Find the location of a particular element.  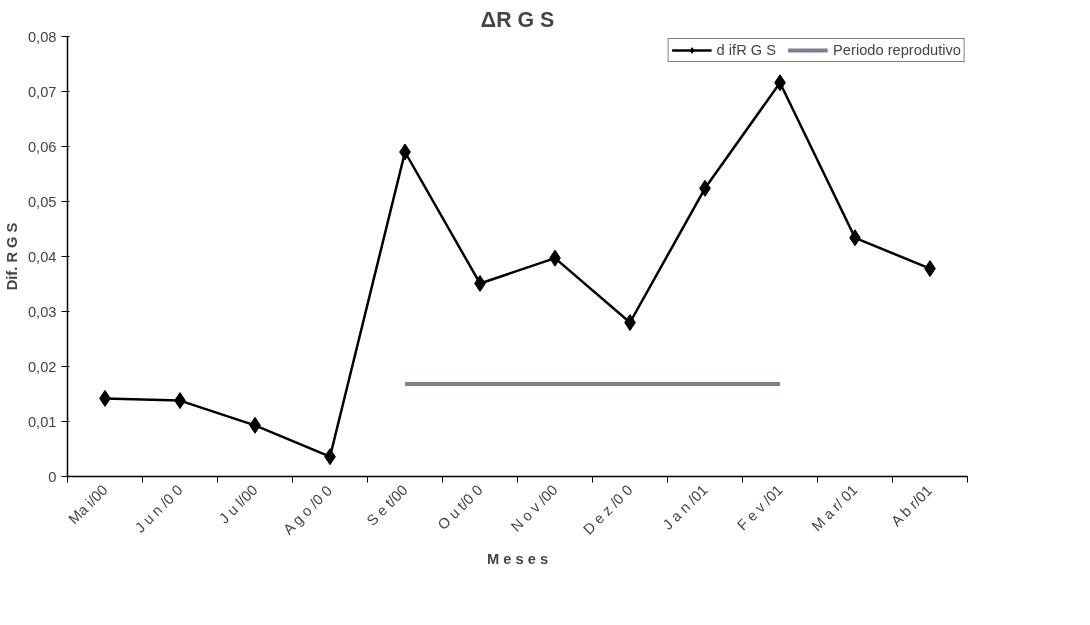

x-tick-label: N o v /00 is located at coordinates (534, 508).